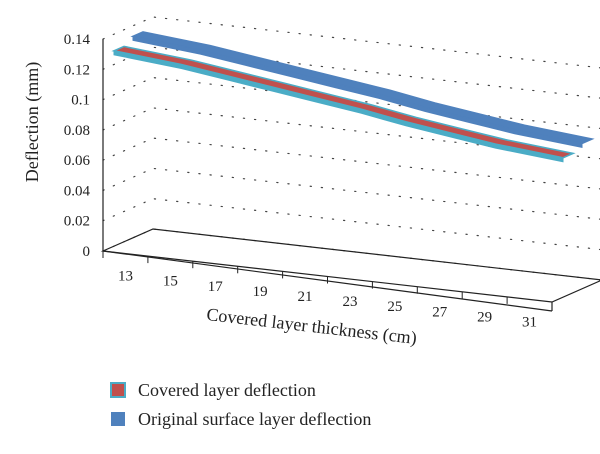 This screenshot has height=454, width=600. Describe the element at coordinates (118, 390) in the screenshot. I see `legend-swatch-covered` at that location.